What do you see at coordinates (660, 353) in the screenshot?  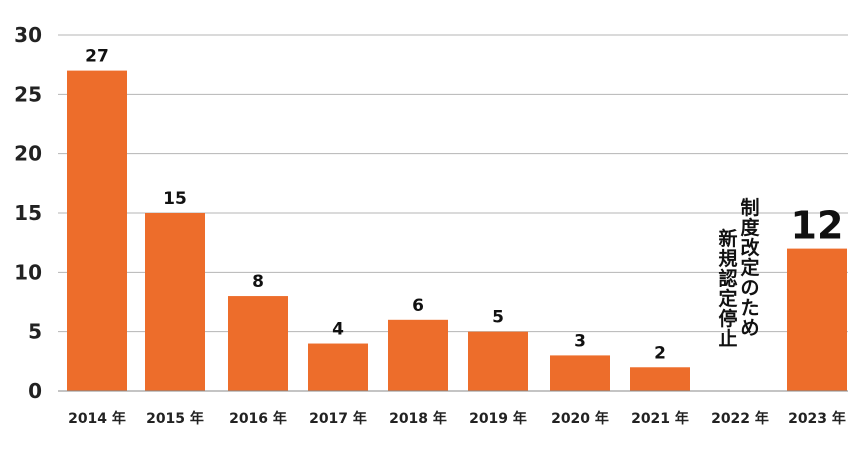 I see `data-label: 2` at bounding box center [660, 353].